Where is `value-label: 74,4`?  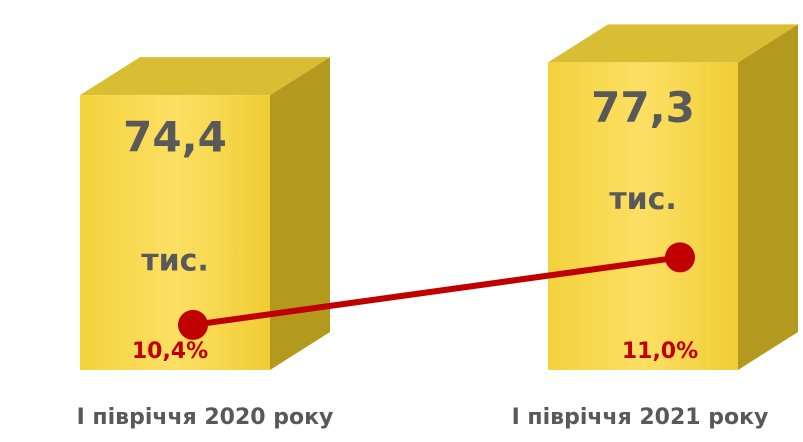 value-label: 74,4 is located at coordinates (175, 137).